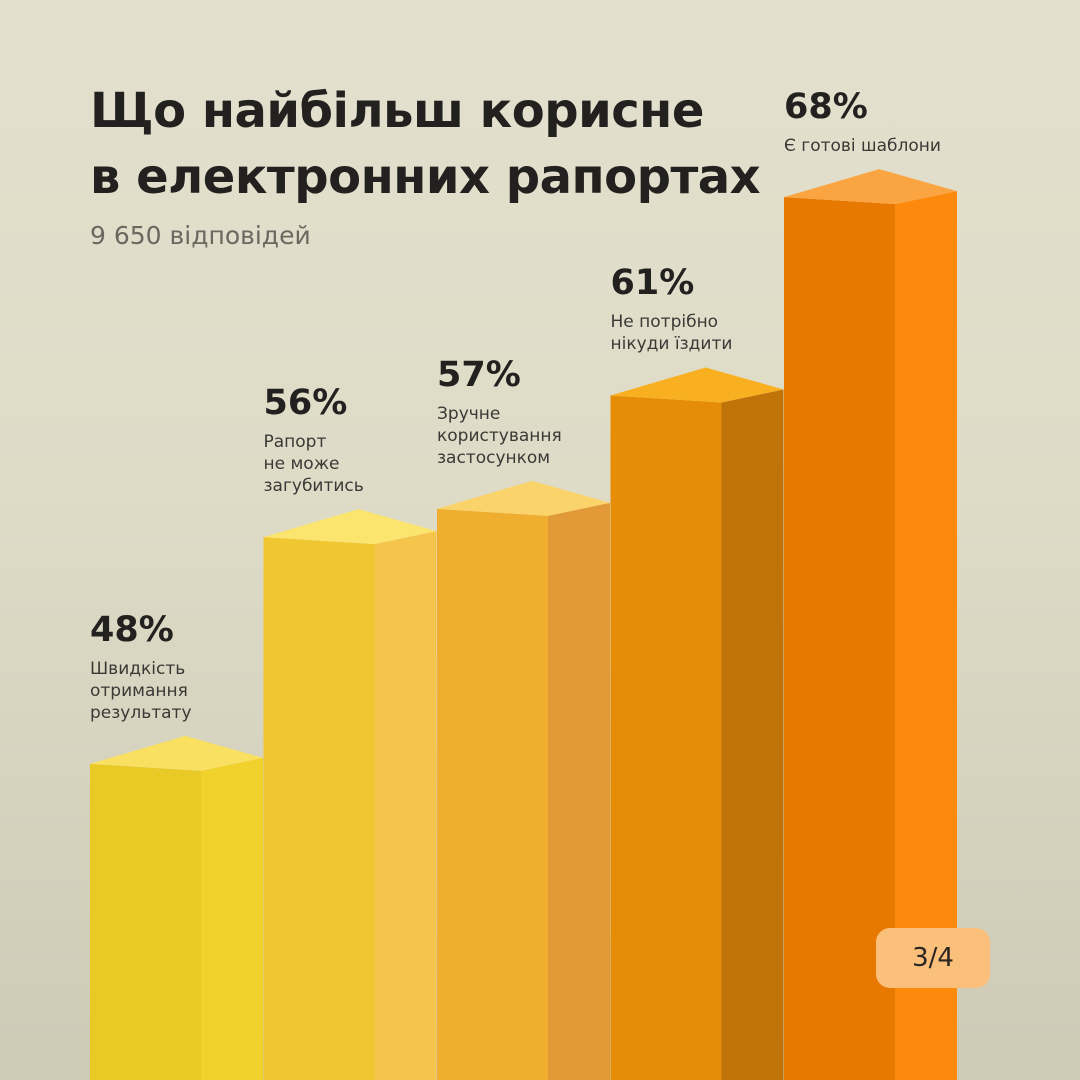 This screenshot has width=1080, height=1080. What do you see at coordinates (652, 283) in the screenshot?
I see `bar-value-label: 61%` at bounding box center [652, 283].